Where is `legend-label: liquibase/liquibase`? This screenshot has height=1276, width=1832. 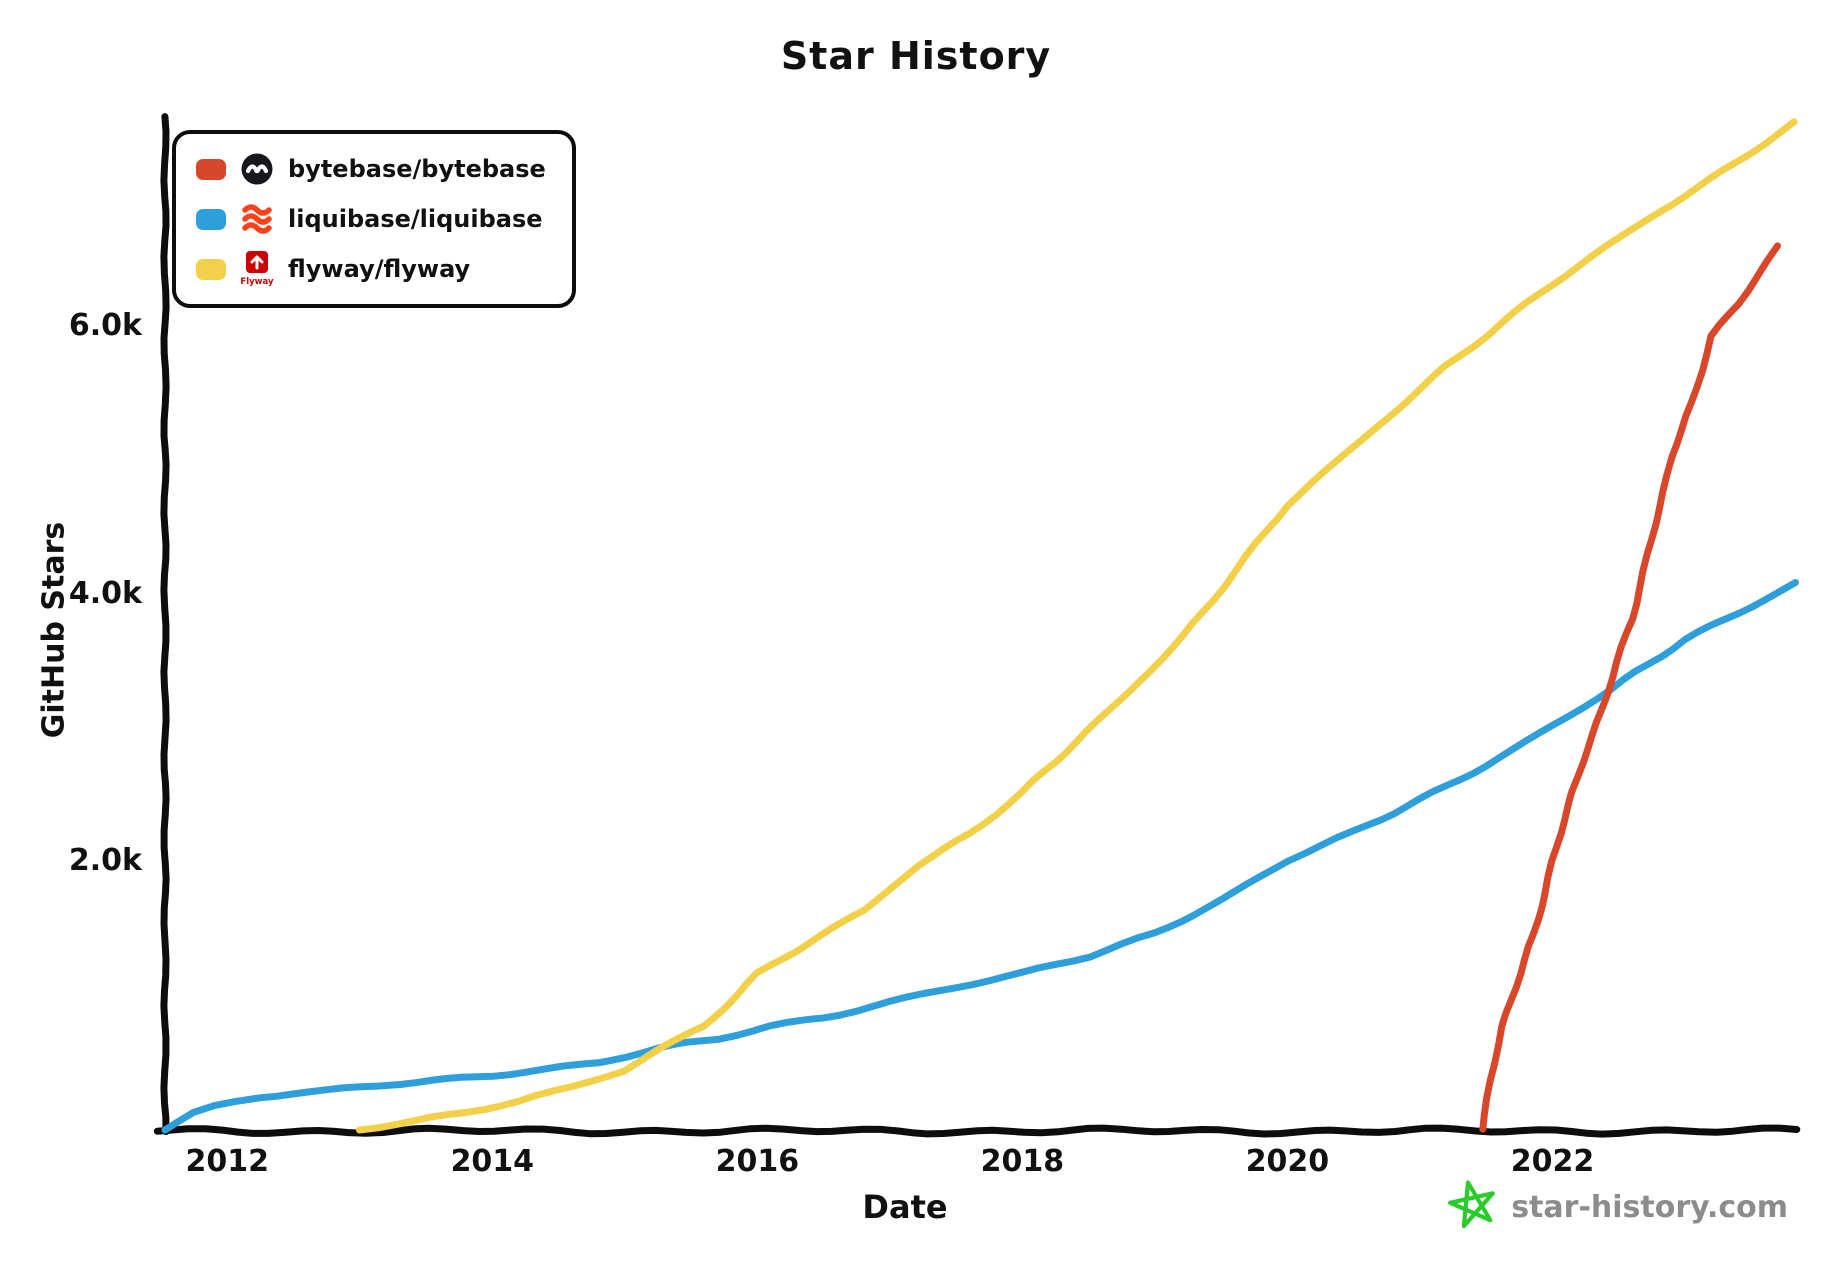 legend-label: liquibase/liquibase is located at coordinates (415, 219).